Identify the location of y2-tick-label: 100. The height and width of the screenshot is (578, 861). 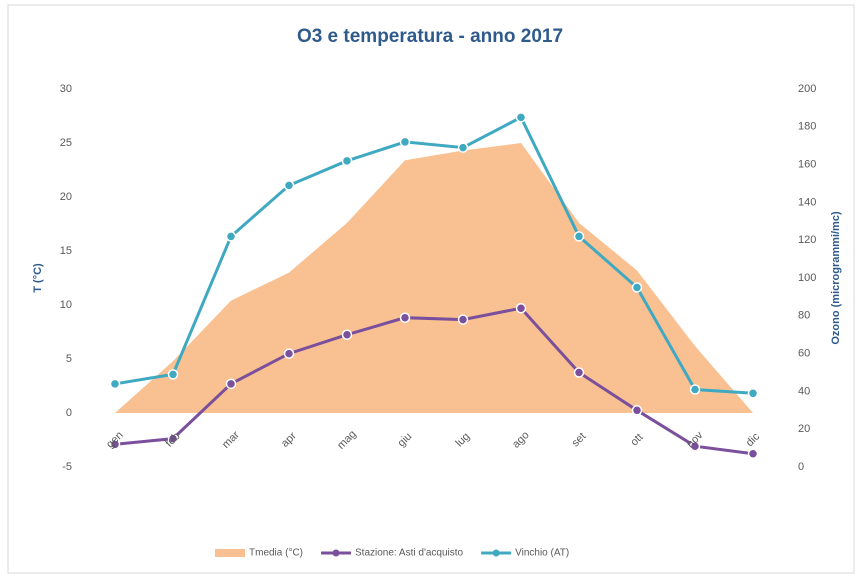
(807, 278).